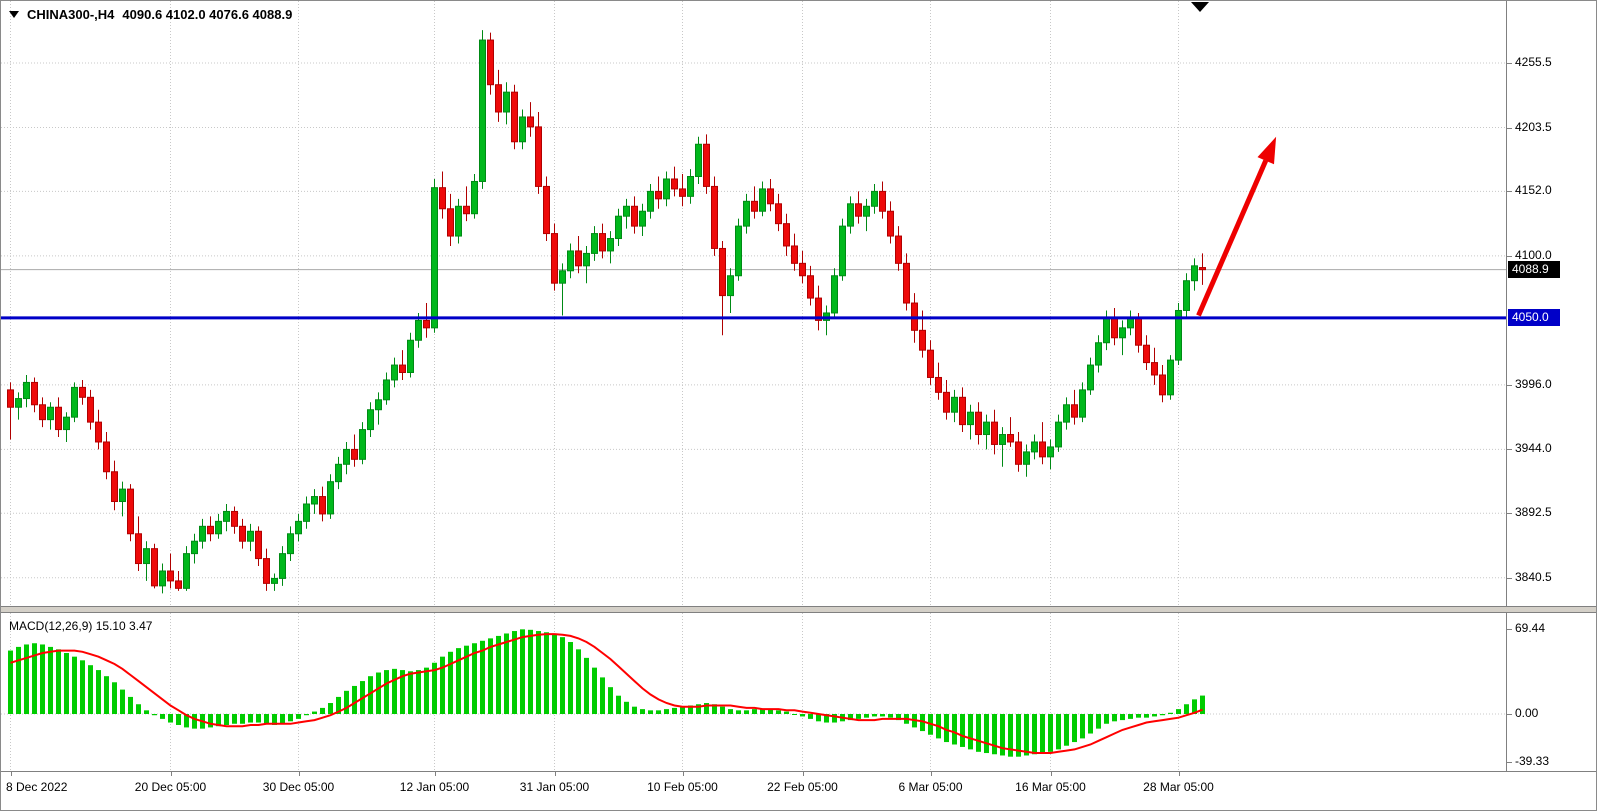 This screenshot has height=811, width=1597. Describe the element at coordinates (1533, 62) in the screenshot. I see `price-axis-label: 4255.5` at that location.